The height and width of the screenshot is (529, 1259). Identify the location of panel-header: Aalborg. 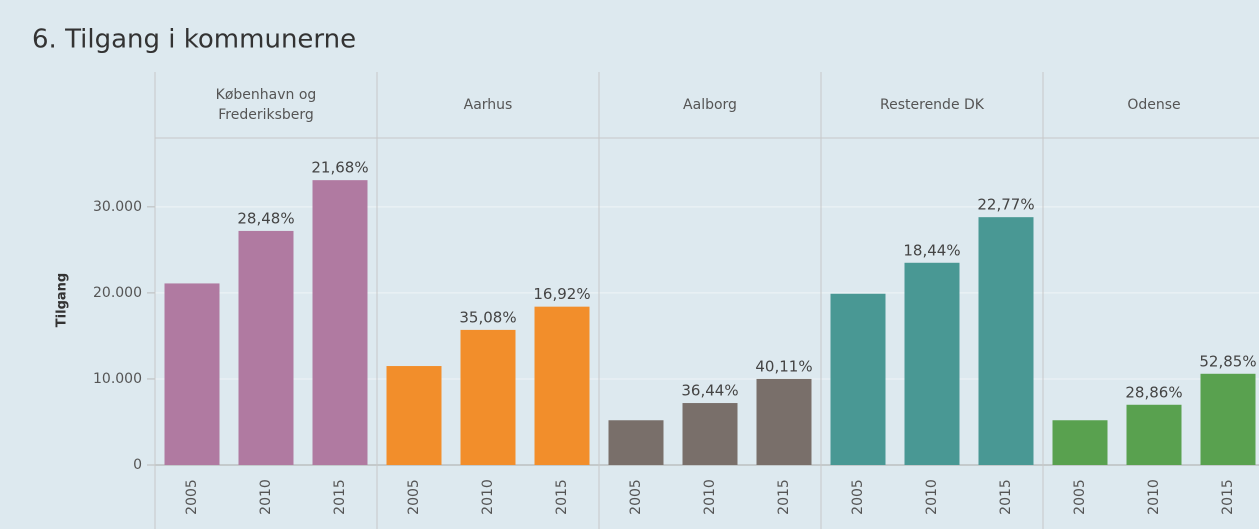
(710, 105).